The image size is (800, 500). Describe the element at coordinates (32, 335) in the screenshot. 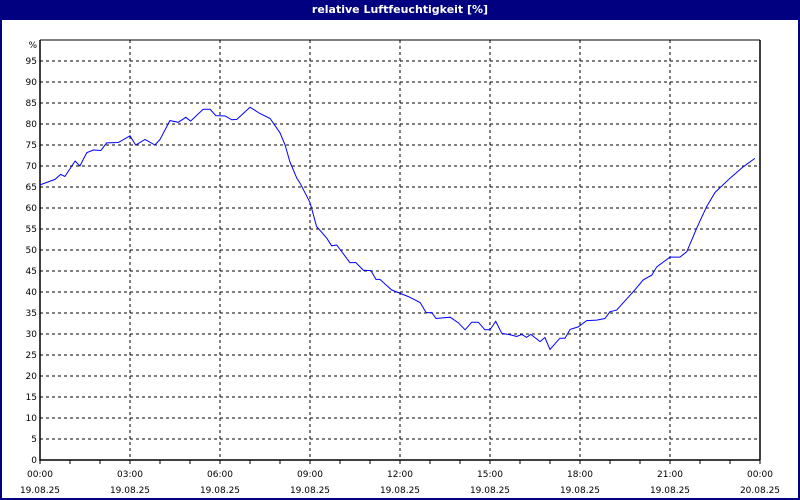

I see `y-tick-label: 30` at that location.